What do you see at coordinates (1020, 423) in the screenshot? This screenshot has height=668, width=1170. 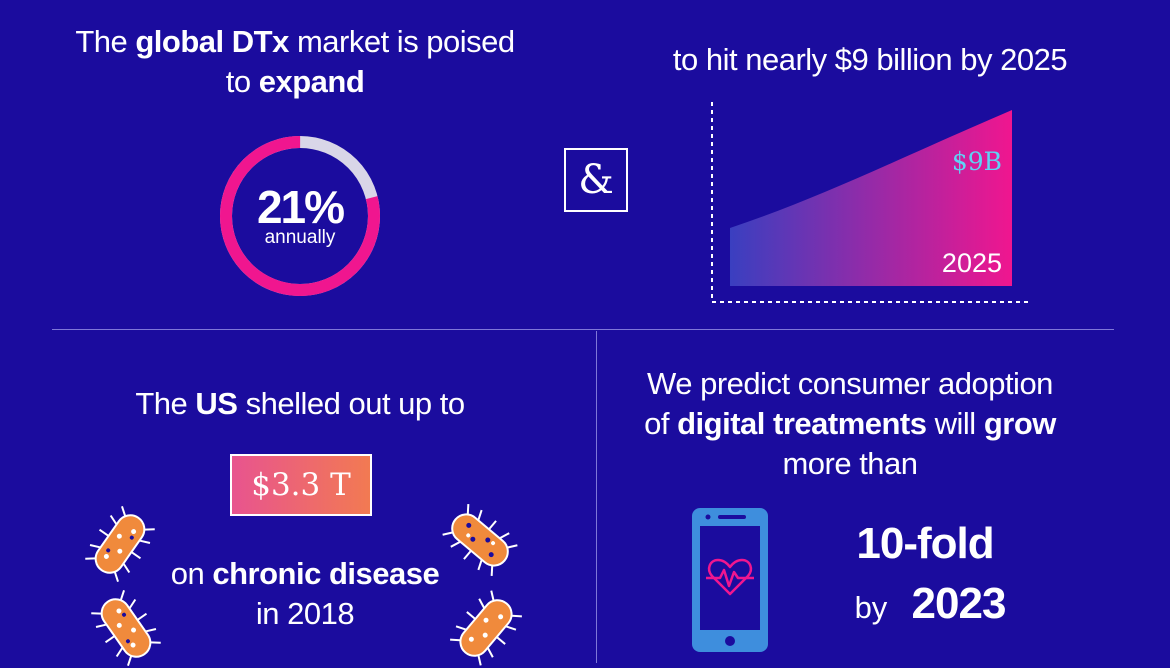 I see `adoption-bold-grow: grow` at bounding box center [1020, 423].